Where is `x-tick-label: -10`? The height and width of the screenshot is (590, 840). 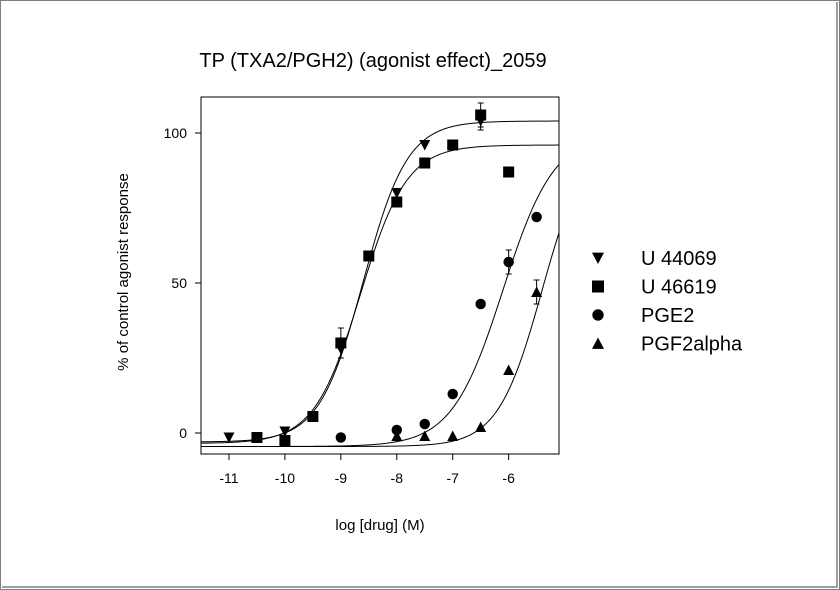 x-tick-label: -10 is located at coordinates (285, 478).